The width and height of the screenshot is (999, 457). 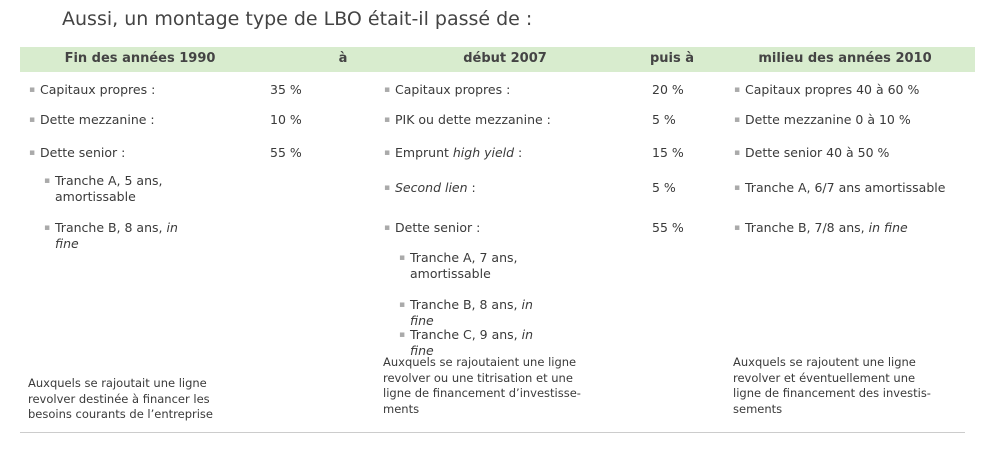 What do you see at coordinates (845, 187) in the screenshot?
I see `label-text: Tranche A, 6/7 ans amortissable` at bounding box center [845, 187].